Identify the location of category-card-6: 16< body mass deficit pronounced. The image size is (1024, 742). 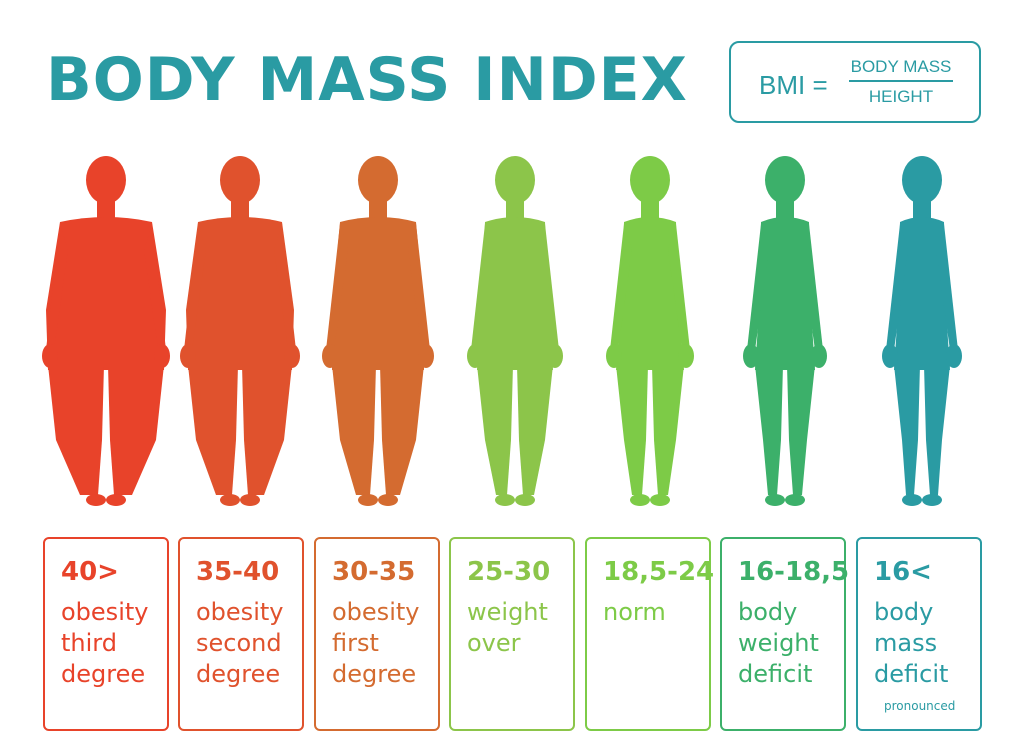
(919, 634).